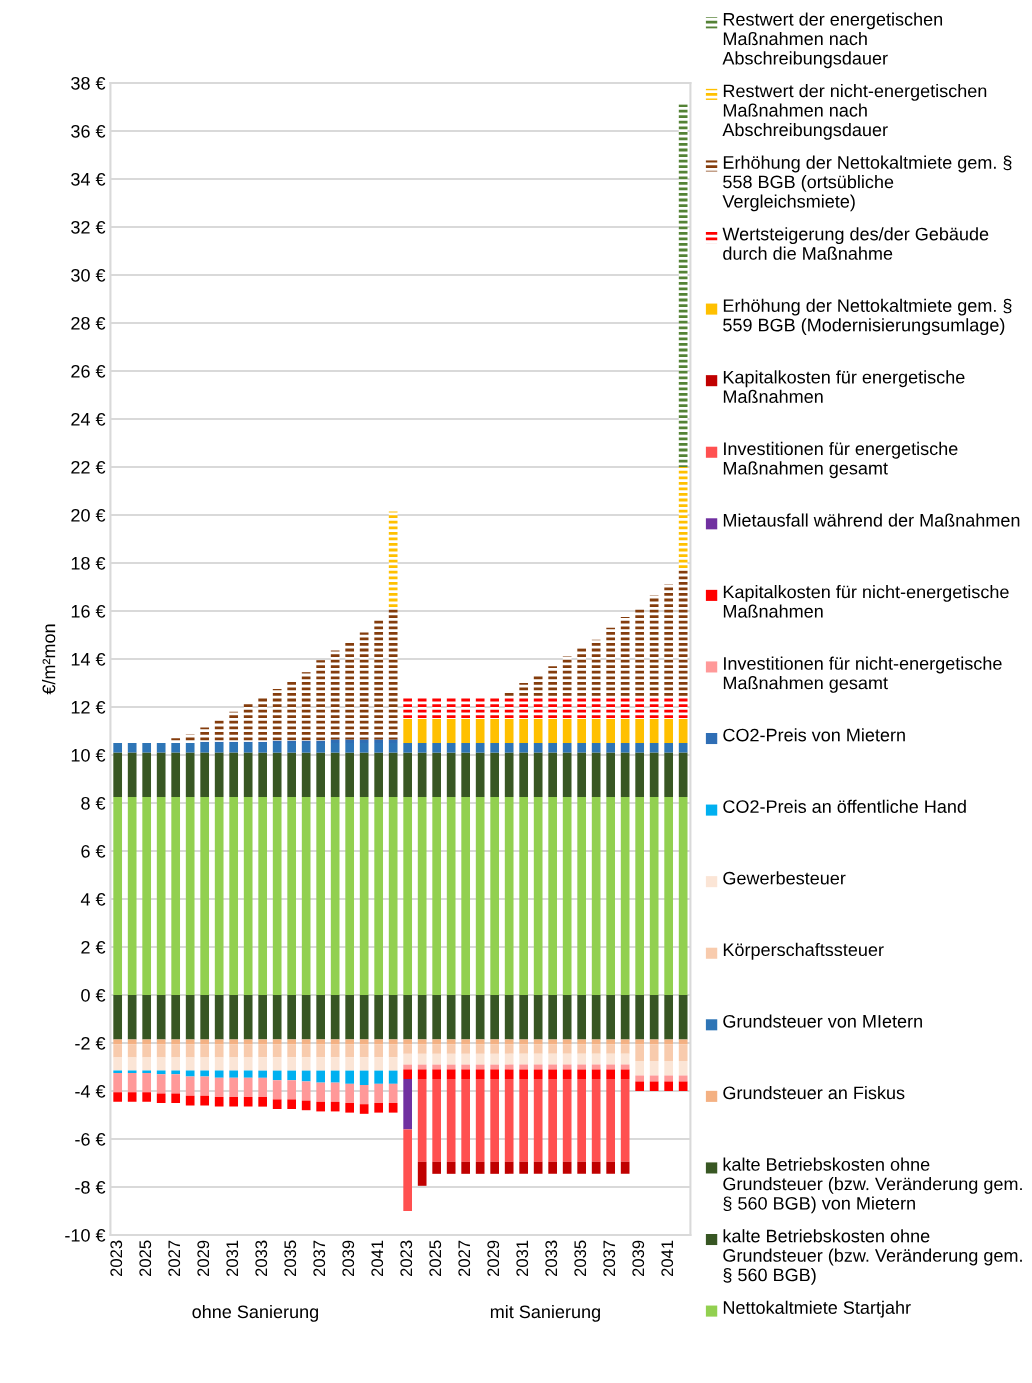 The height and width of the screenshot is (1383, 1032). I want to click on x-tick-label: 2033, so click(261, 1258).